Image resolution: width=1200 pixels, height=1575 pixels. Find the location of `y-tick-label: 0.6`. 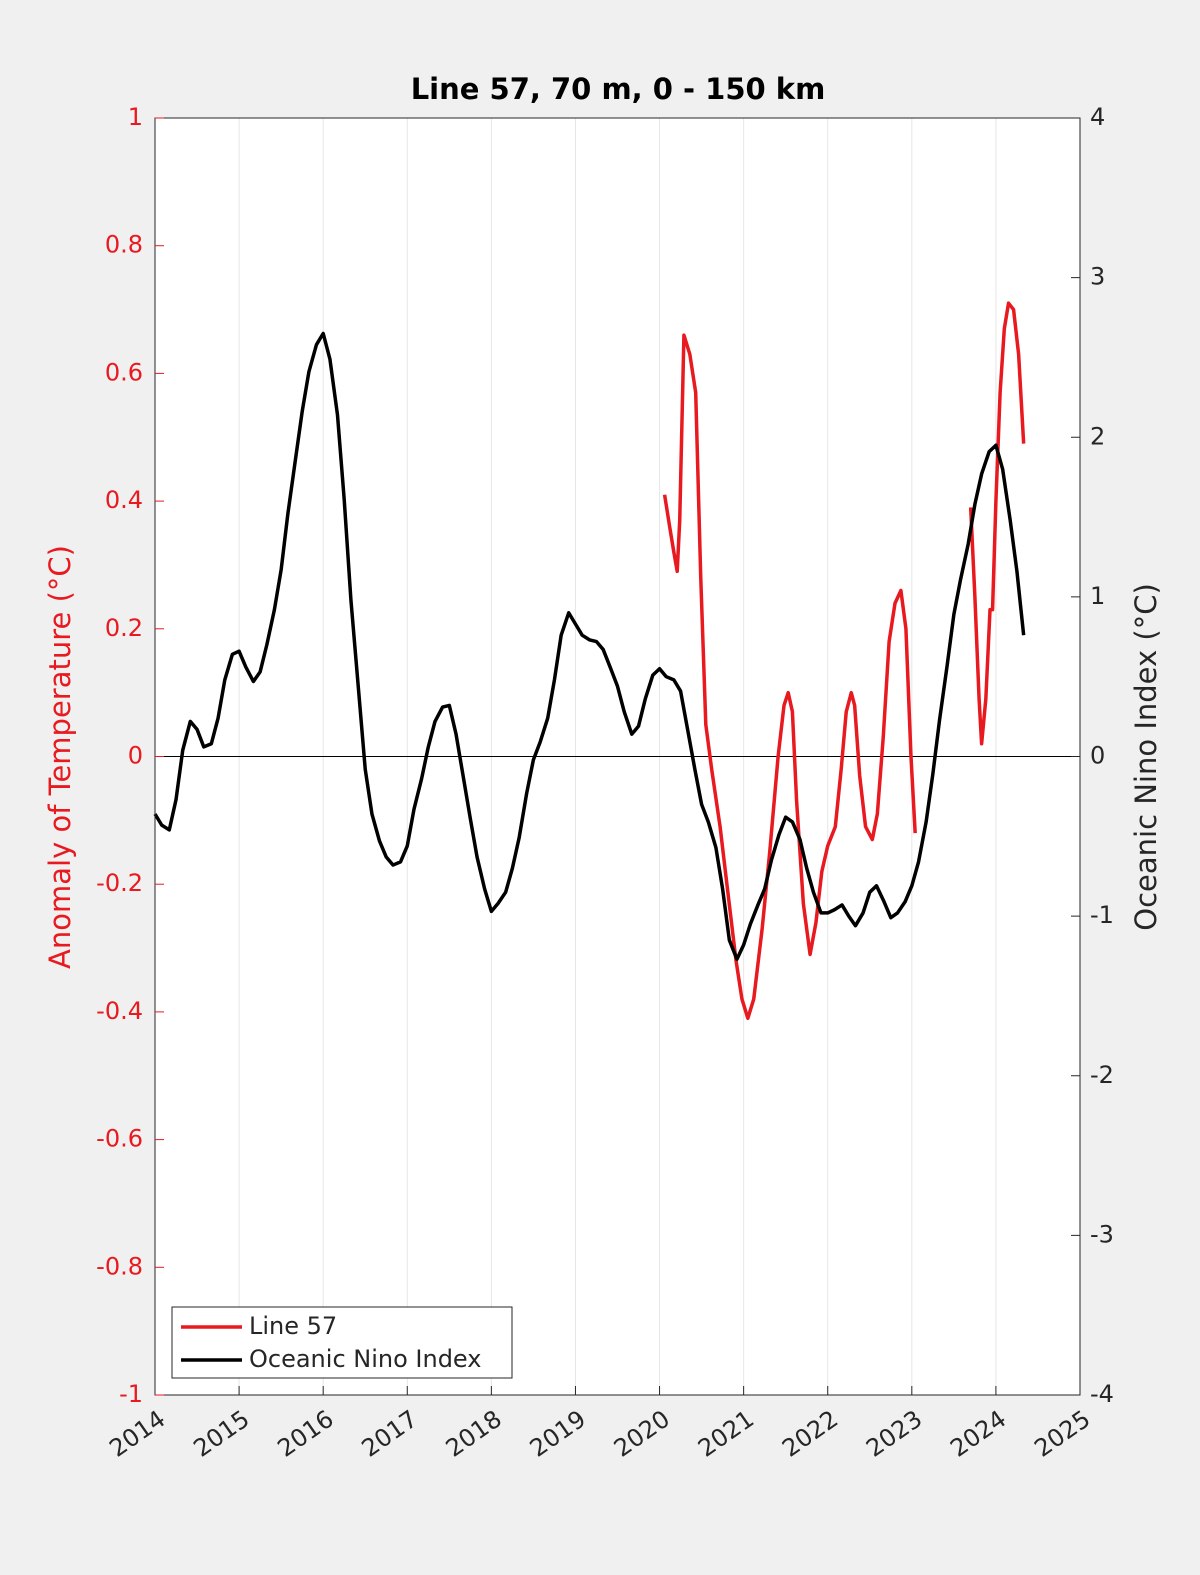

y-tick-label: 0.6 is located at coordinates (124, 372).